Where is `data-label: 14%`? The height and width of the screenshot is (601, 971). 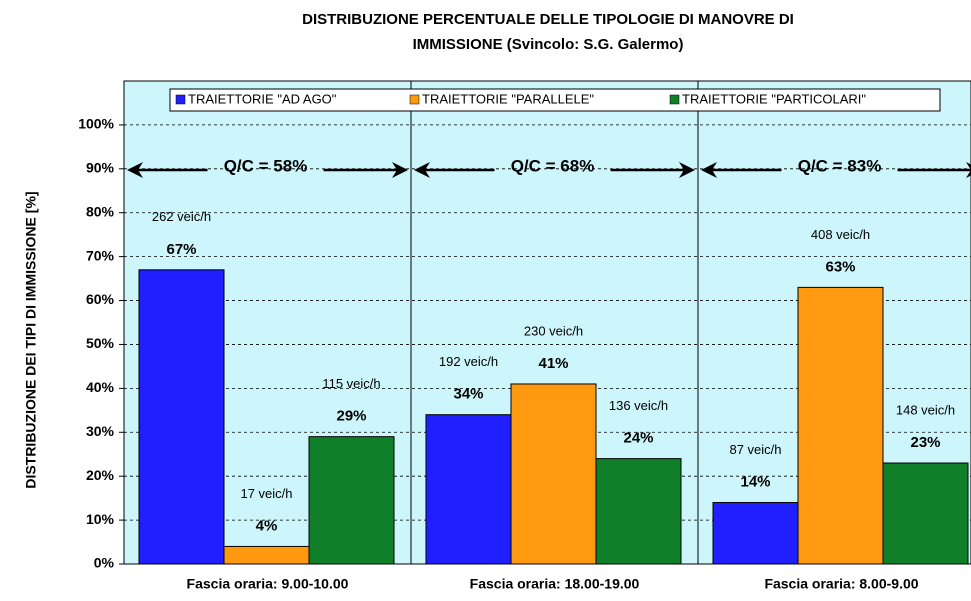
data-label: 14% is located at coordinates (755, 481).